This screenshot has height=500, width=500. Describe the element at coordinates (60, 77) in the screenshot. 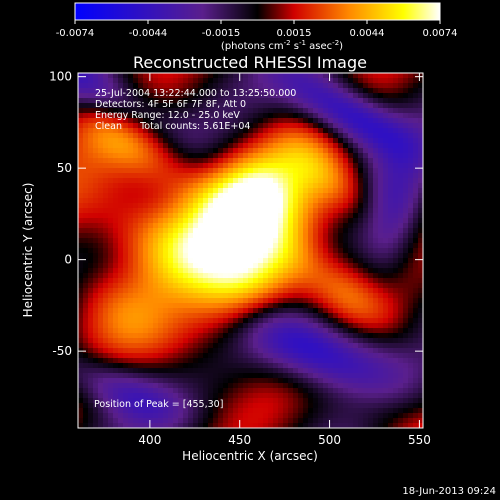

I see `y-tick-label: 100` at that location.